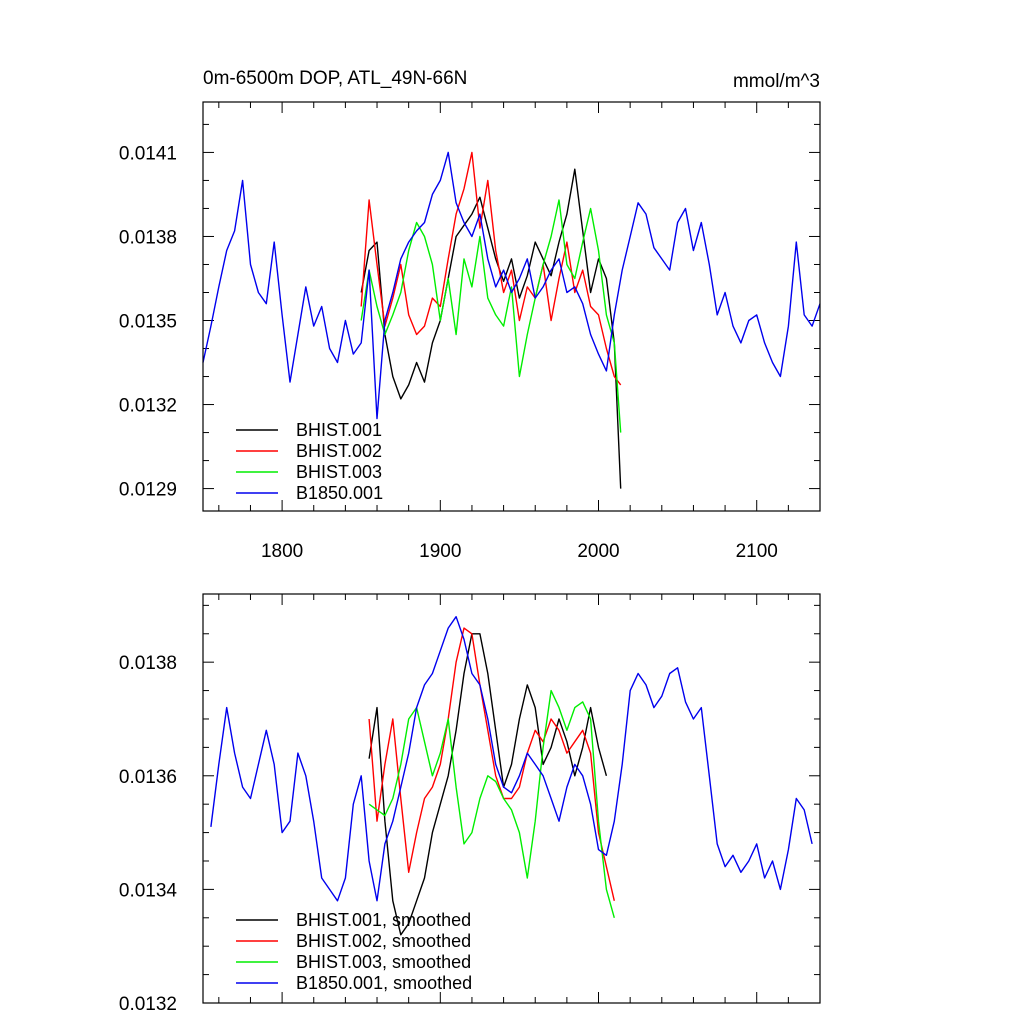 The height and width of the screenshot is (1024, 1024). Describe the element at coordinates (335, 78) in the screenshot. I see `top-chart-title: 0m-6500m DOP, ATL_49N-66N` at that location.